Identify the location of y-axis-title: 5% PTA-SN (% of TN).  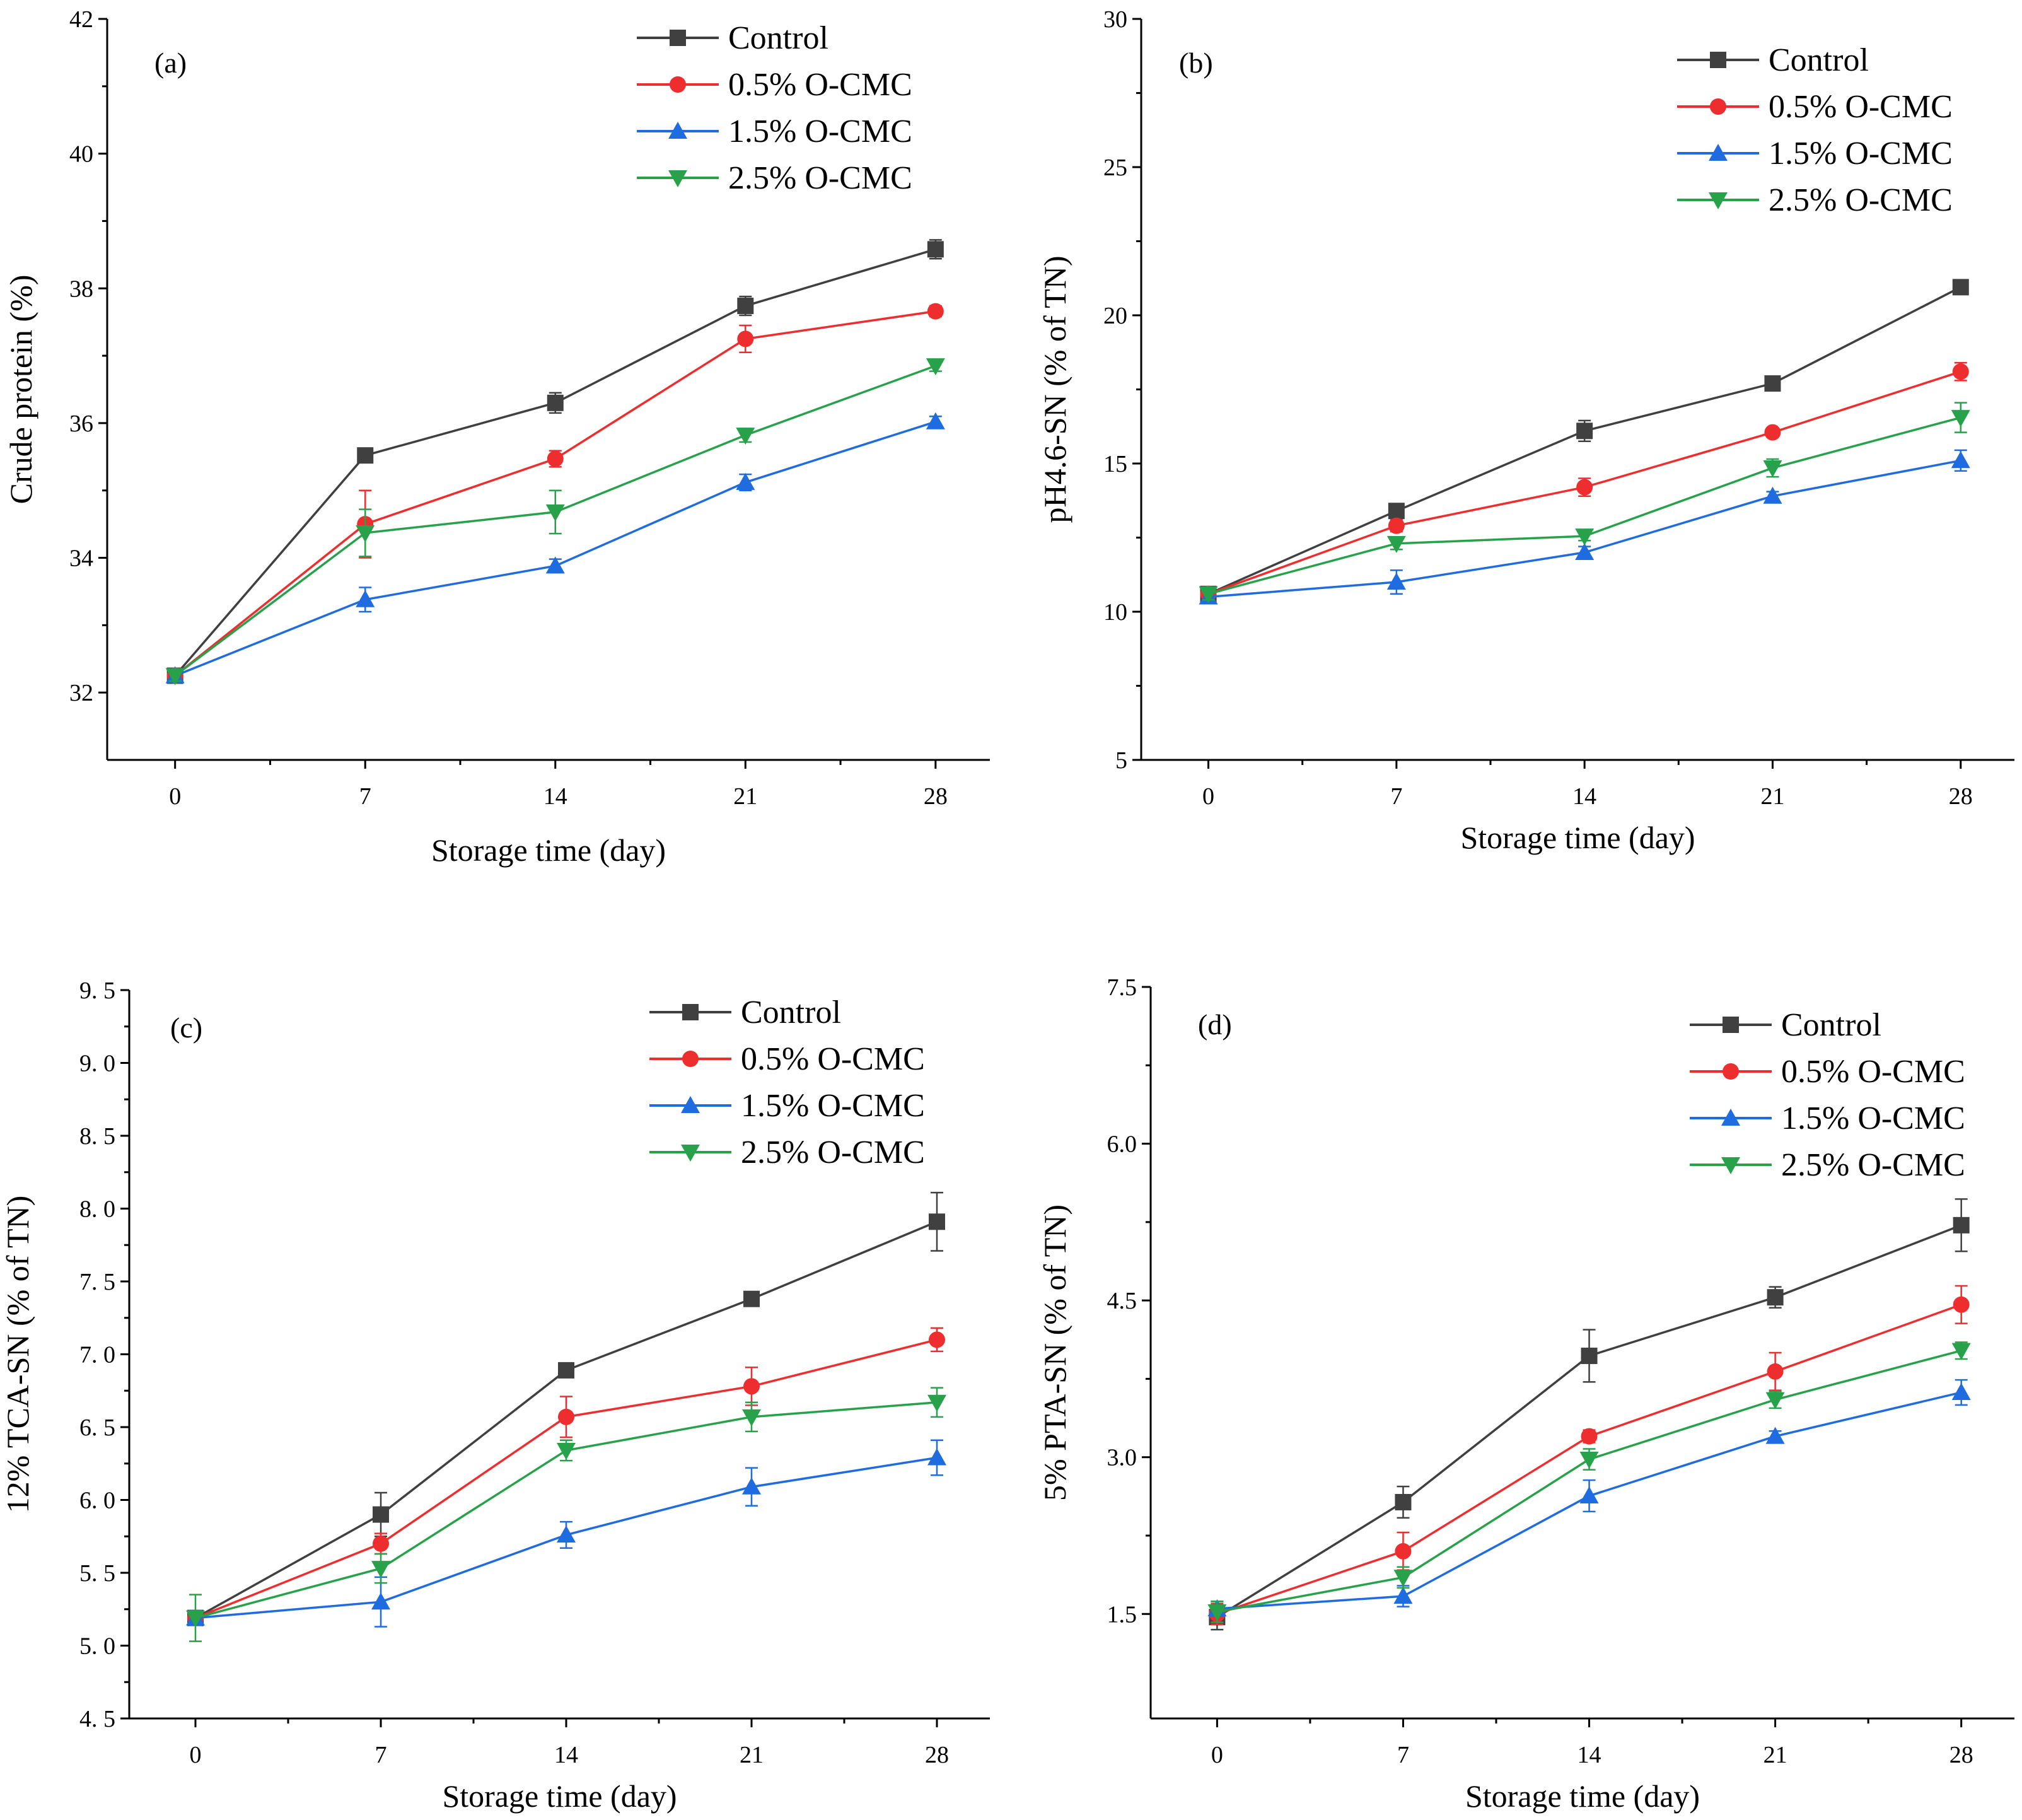
(1054, 1353).